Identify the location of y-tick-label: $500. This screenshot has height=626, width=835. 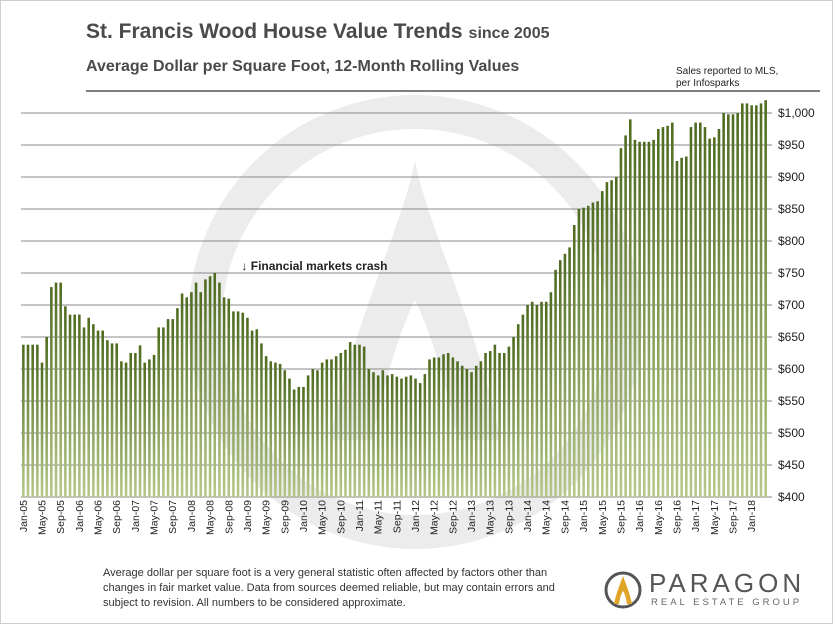
(791, 433).